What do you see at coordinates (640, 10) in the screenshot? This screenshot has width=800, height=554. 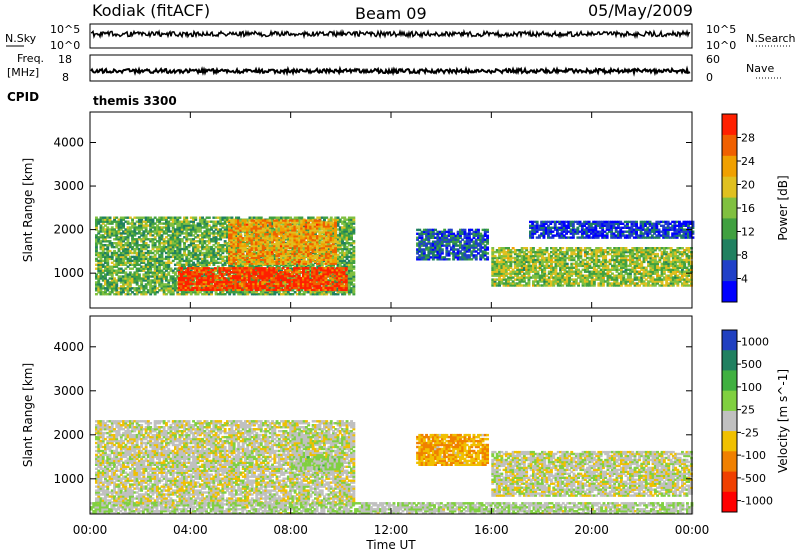 I see `date-title: 05/May/2009` at bounding box center [640, 10].